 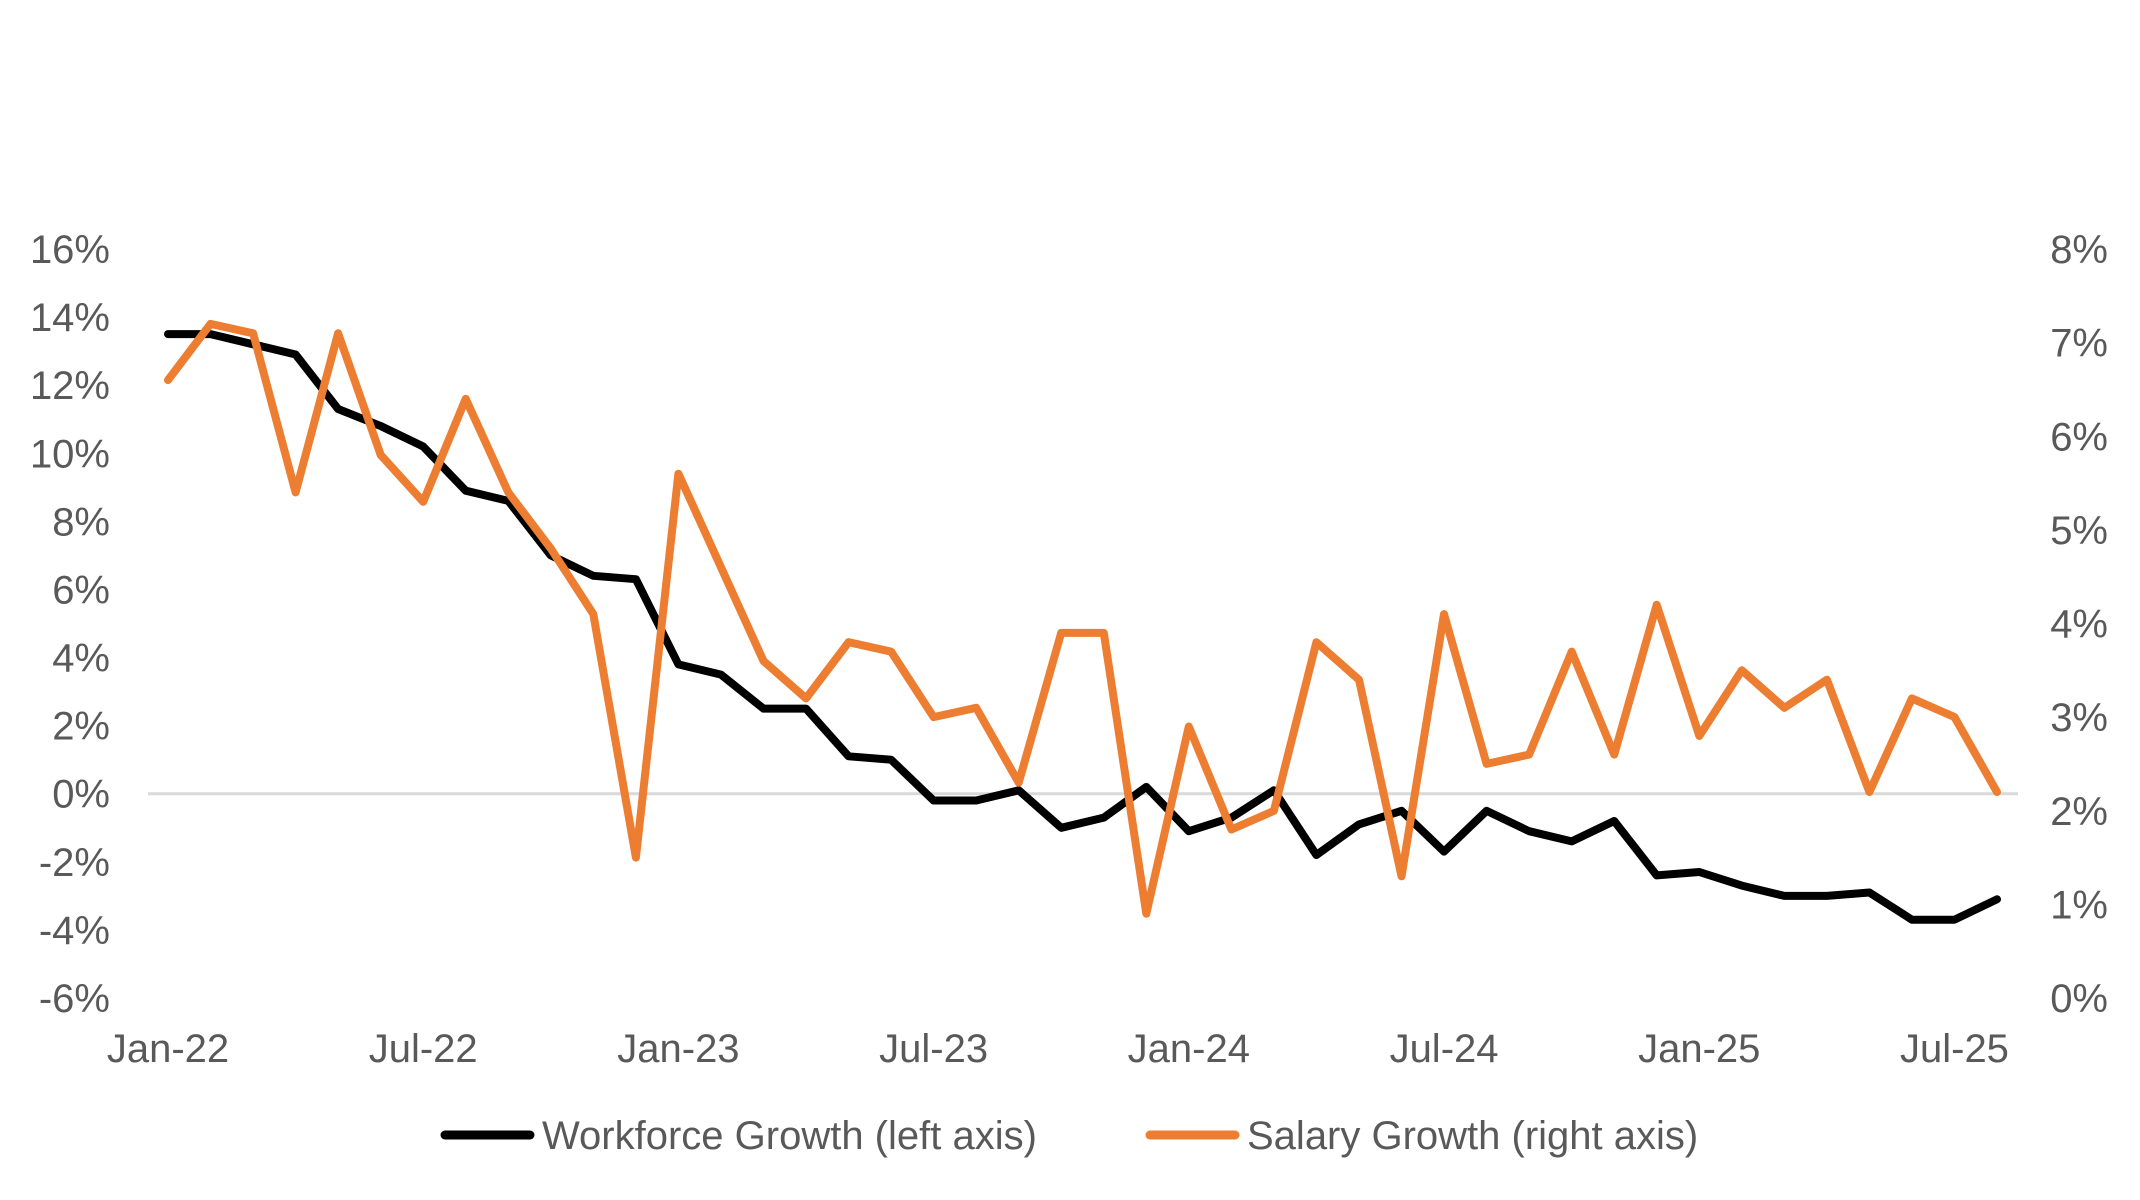 I want to click on y-left-tick-label: 2%, so click(x=81, y=727).